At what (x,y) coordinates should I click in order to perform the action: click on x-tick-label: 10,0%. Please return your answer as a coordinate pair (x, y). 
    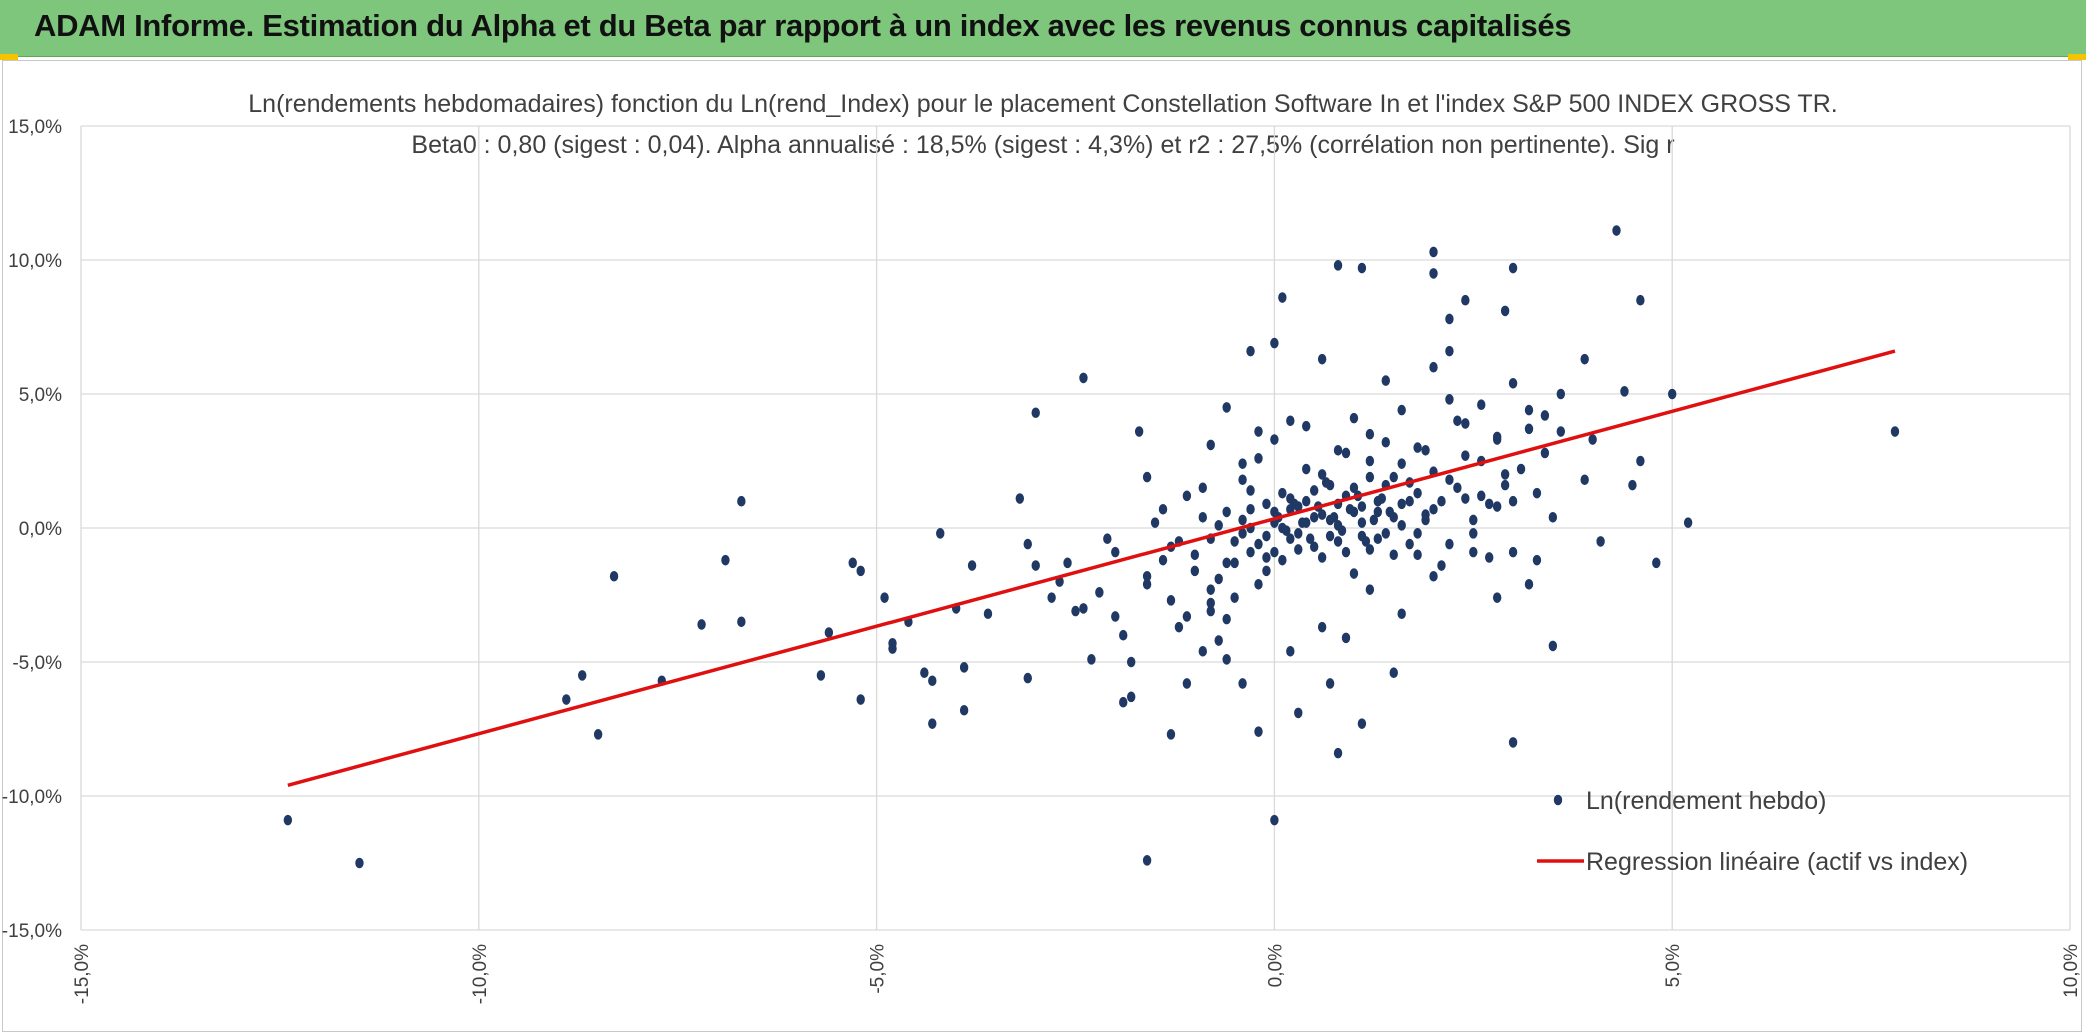
    Looking at the image, I should click on (2071, 971).